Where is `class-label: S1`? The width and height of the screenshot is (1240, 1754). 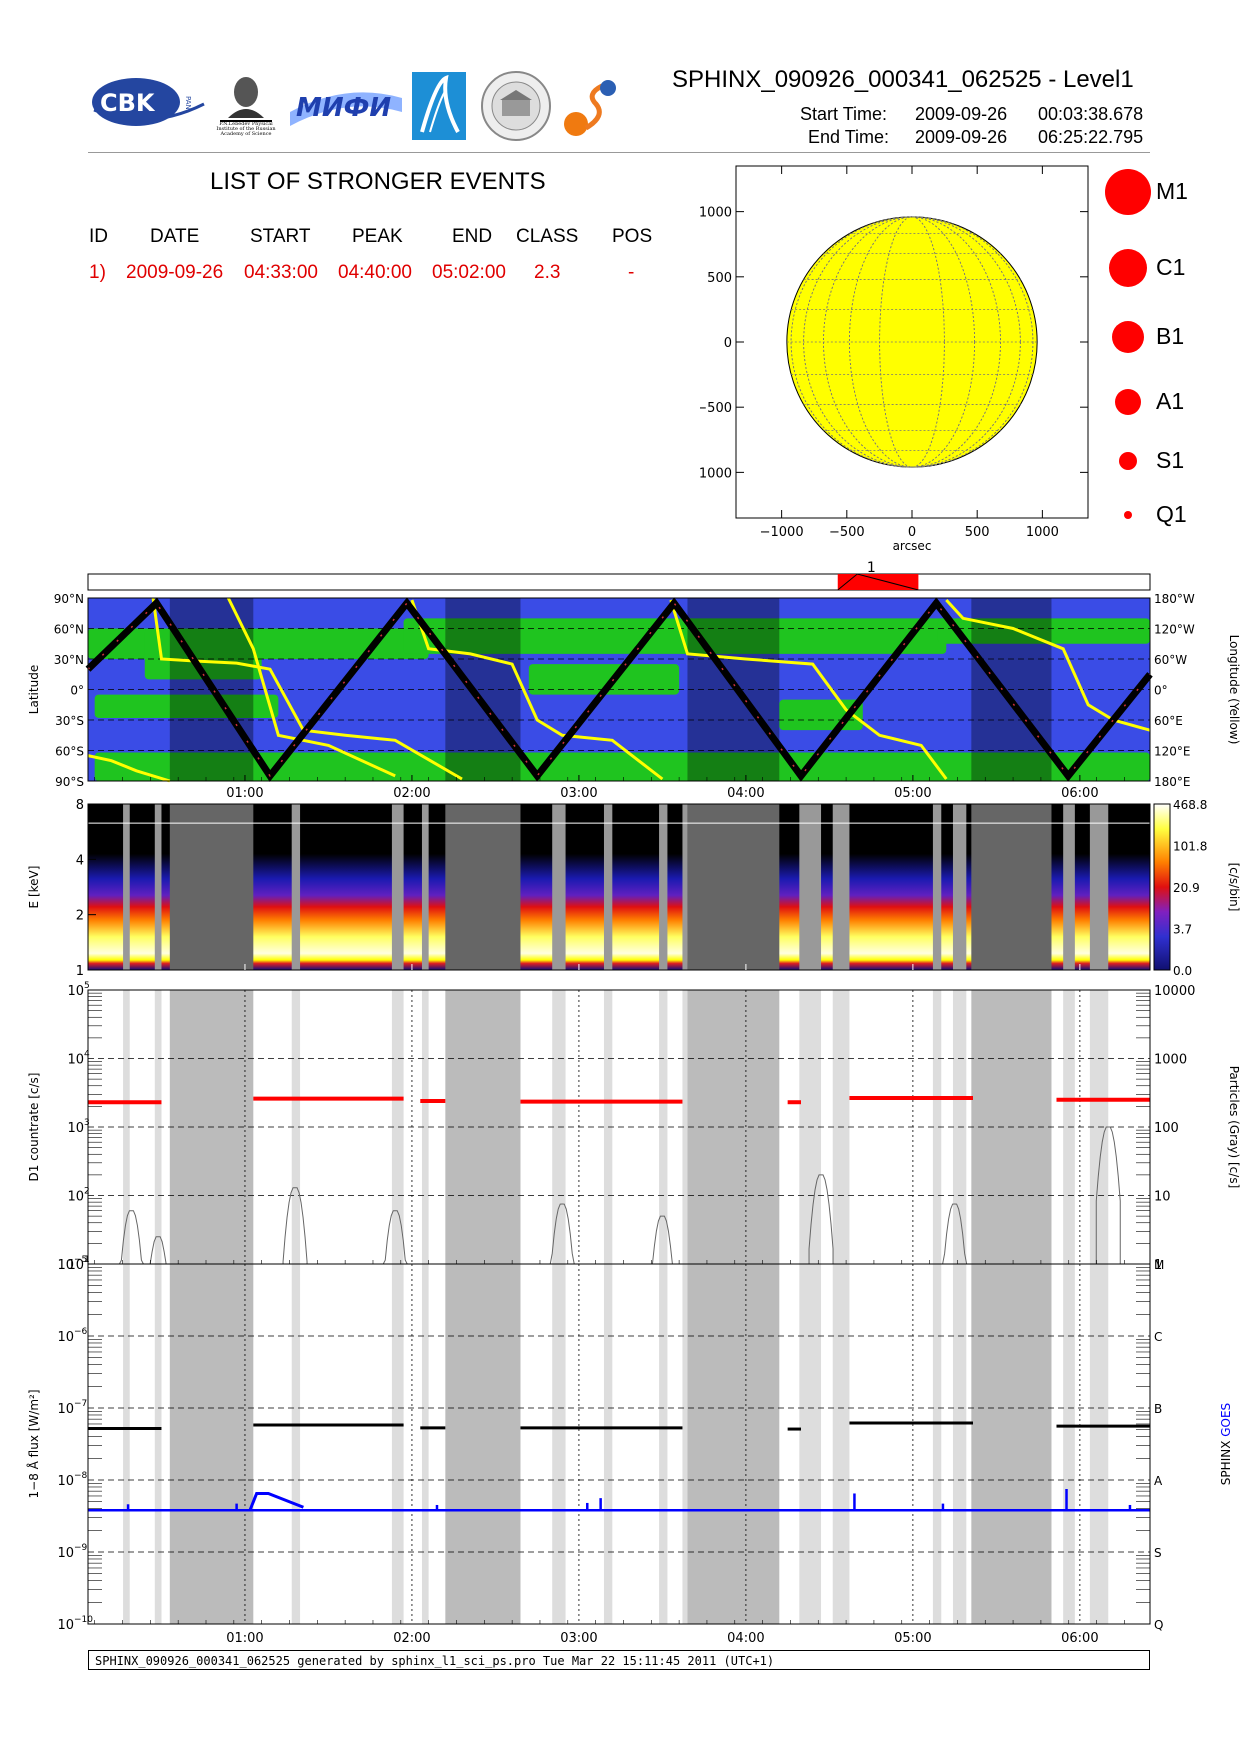
class-label: S1 is located at coordinates (1170, 460).